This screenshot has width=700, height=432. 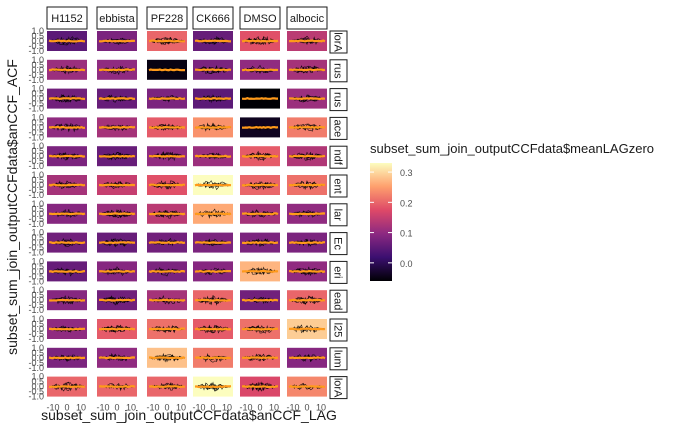 I want to click on column-strip-label: ebbista, so click(x=117, y=19).